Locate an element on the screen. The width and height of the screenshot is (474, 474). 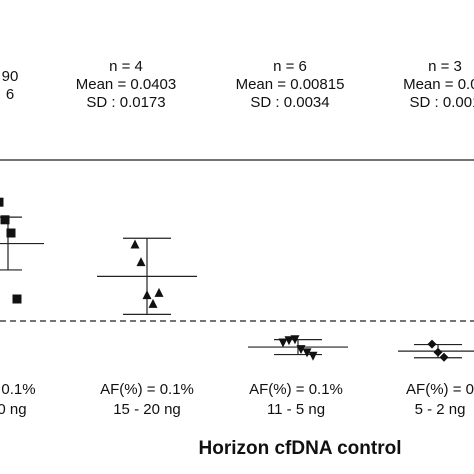
stats-sd-2: SD : 0.0173 is located at coordinates (126, 102).